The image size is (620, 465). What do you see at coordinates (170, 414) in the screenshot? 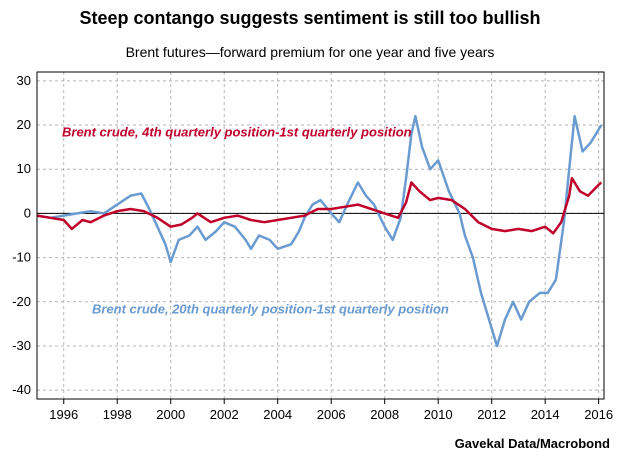
I see `x-tick-label: 2000` at bounding box center [170, 414].